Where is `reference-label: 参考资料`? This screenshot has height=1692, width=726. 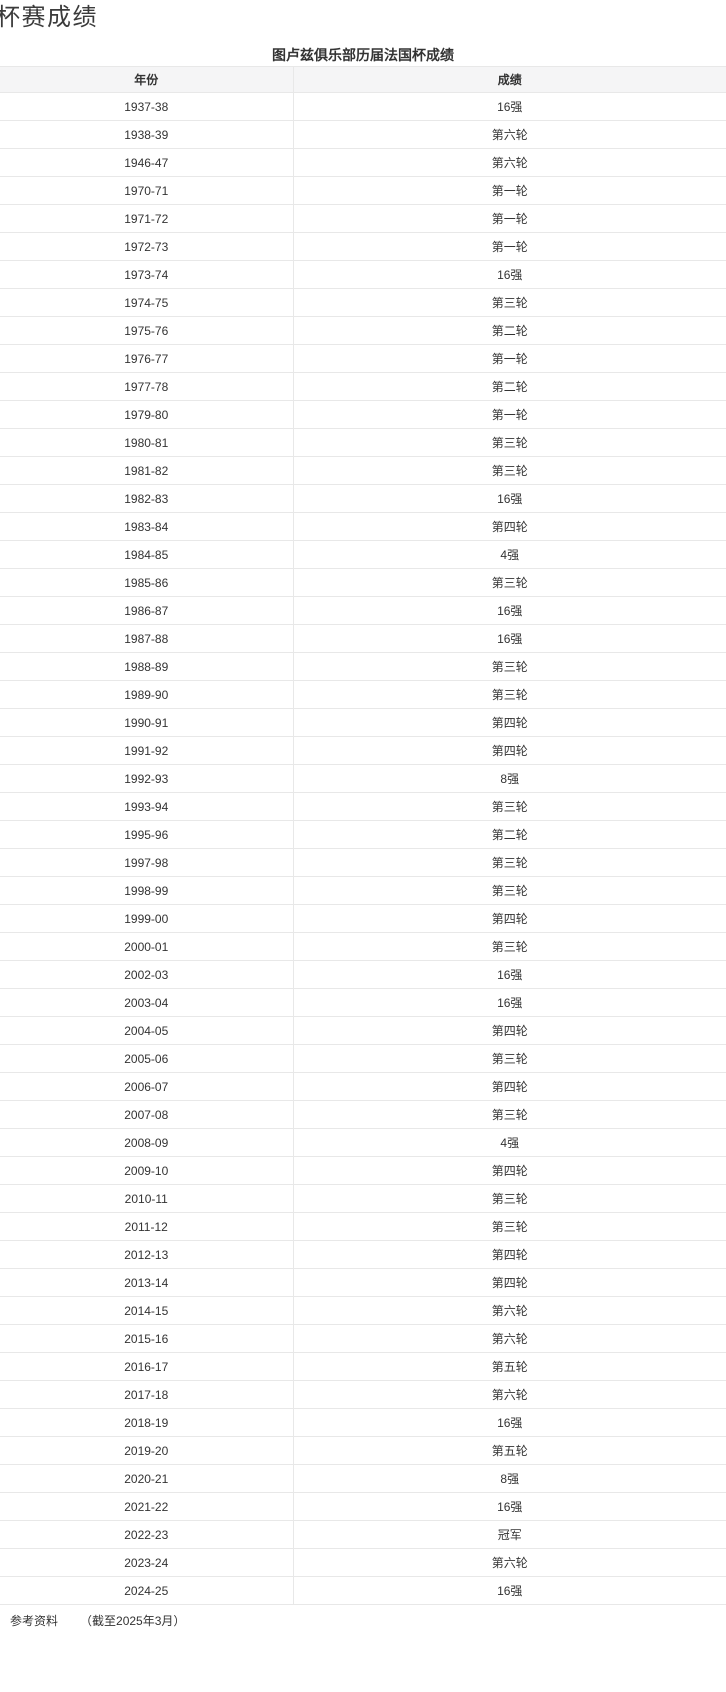 reference-label: 参考资料 is located at coordinates (34, 1621).